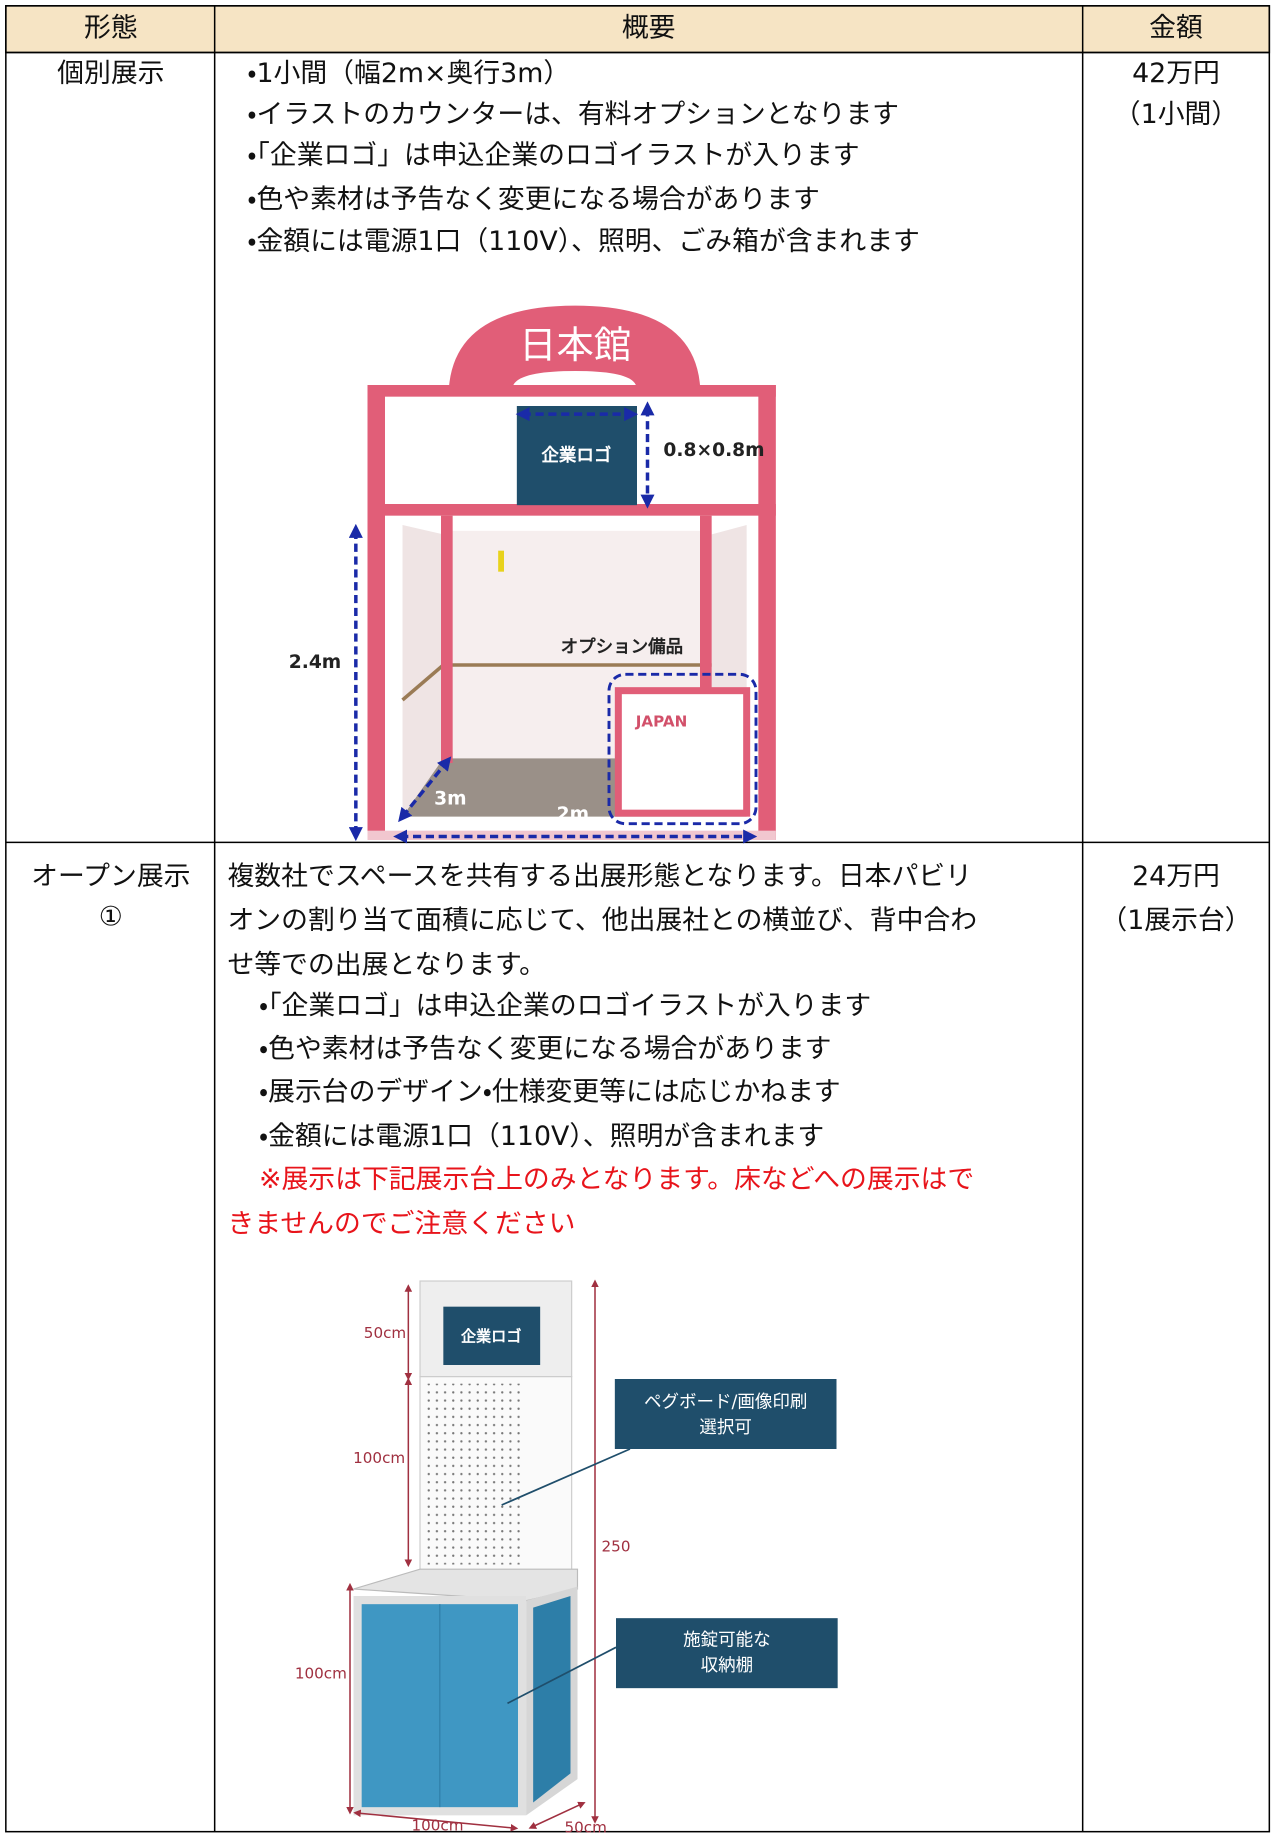 The height and width of the screenshot is (1838, 1274). I want to click on summary-line: ・1小間（幅2m×奥行3m）, so click(408, 73).